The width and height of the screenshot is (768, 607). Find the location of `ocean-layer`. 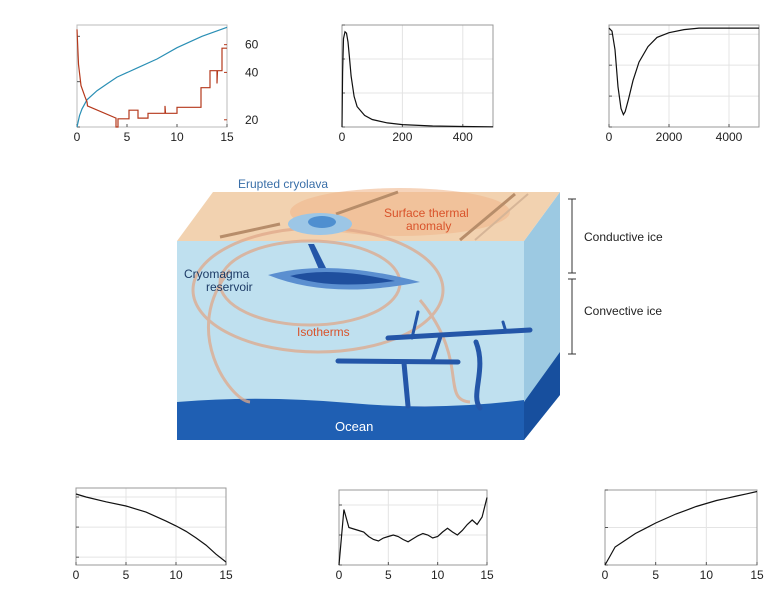

ocean-layer is located at coordinates (350, 419).